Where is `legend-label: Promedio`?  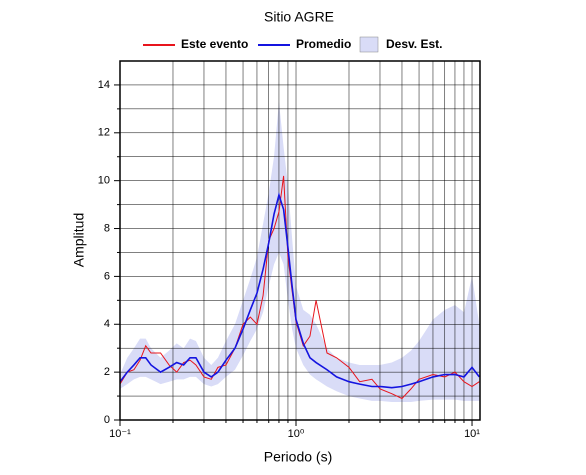 legend-label: Promedio is located at coordinates (323, 44).